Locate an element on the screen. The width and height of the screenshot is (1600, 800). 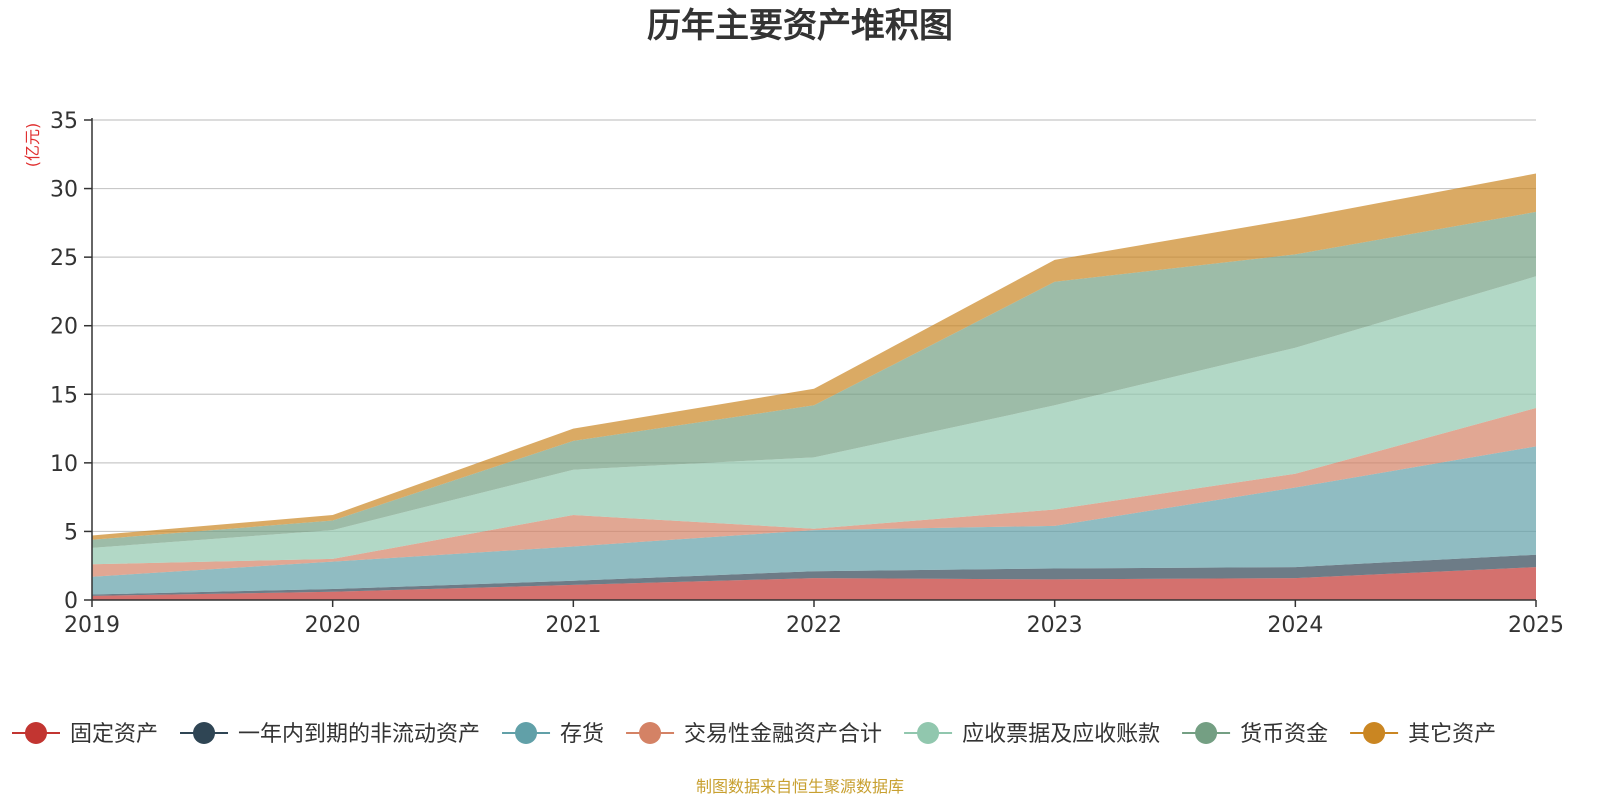
y-tick-label: 0 is located at coordinates (71, 601).